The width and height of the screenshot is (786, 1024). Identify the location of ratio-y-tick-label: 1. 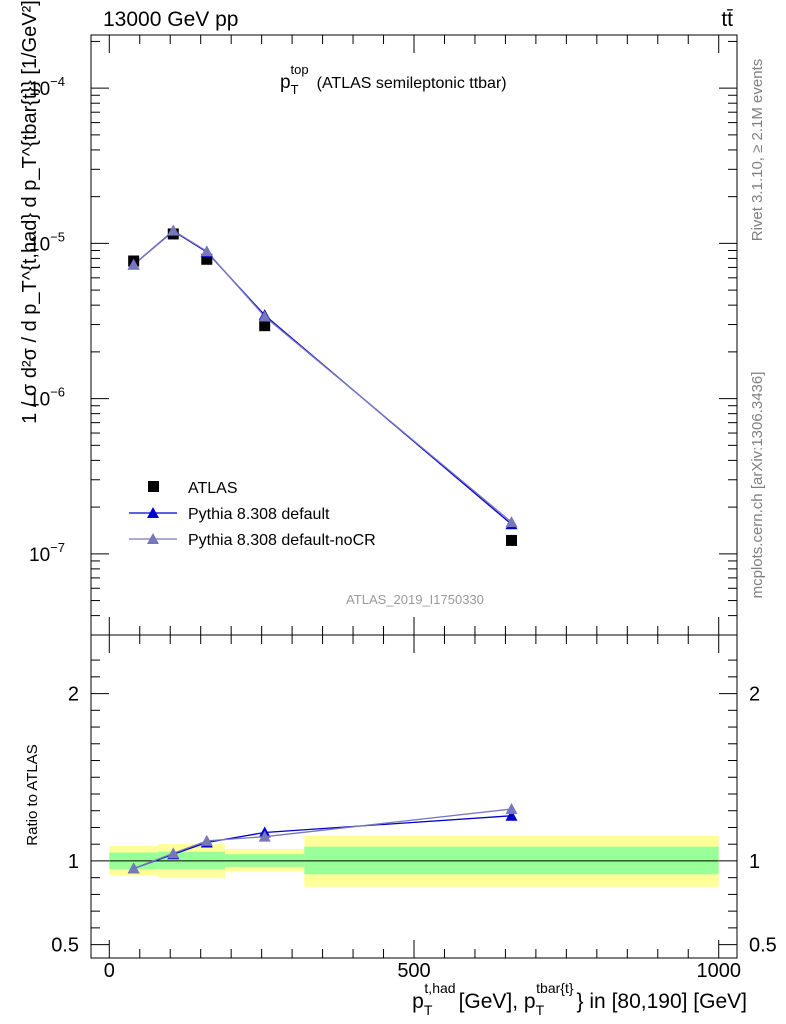
(73, 862).